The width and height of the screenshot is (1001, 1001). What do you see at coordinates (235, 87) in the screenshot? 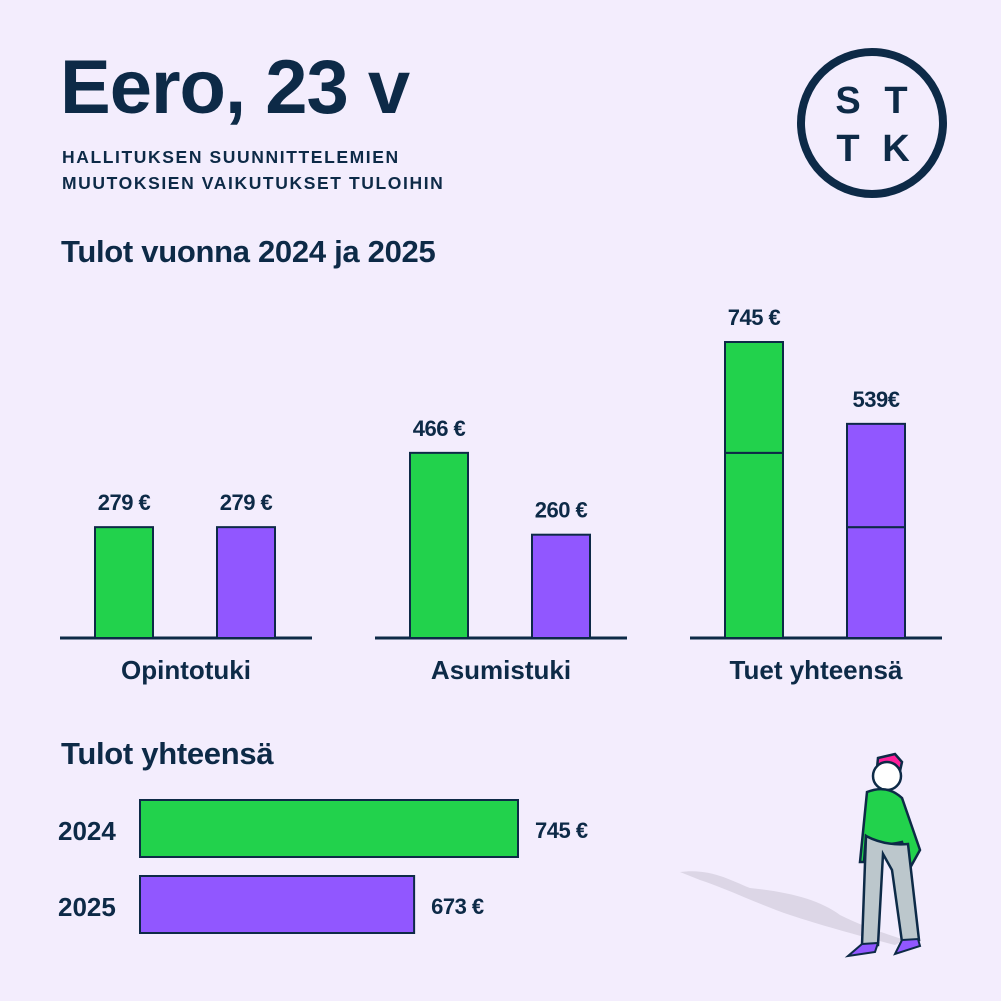
I see `page-title: Eero, 23 v` at bounding box center [235, 87].